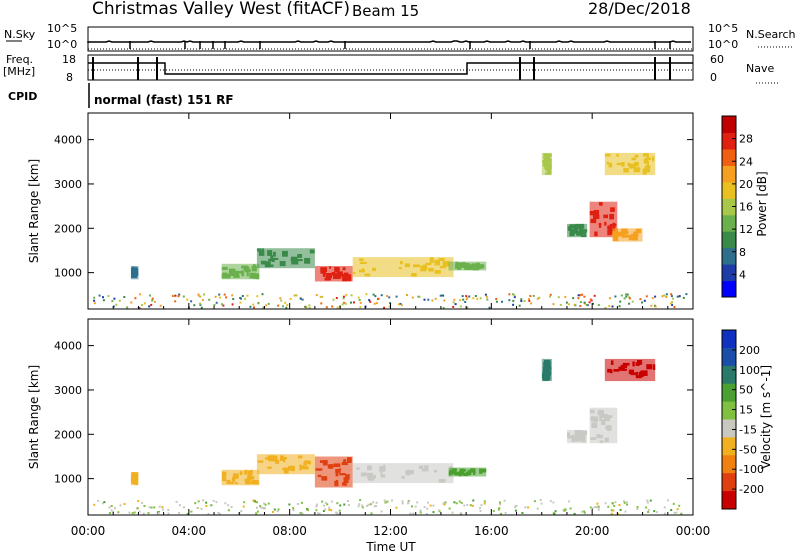  Describe the element at coordinates (68, 228) in the screenshot. I see `y-tick-label: 2000` at that location.